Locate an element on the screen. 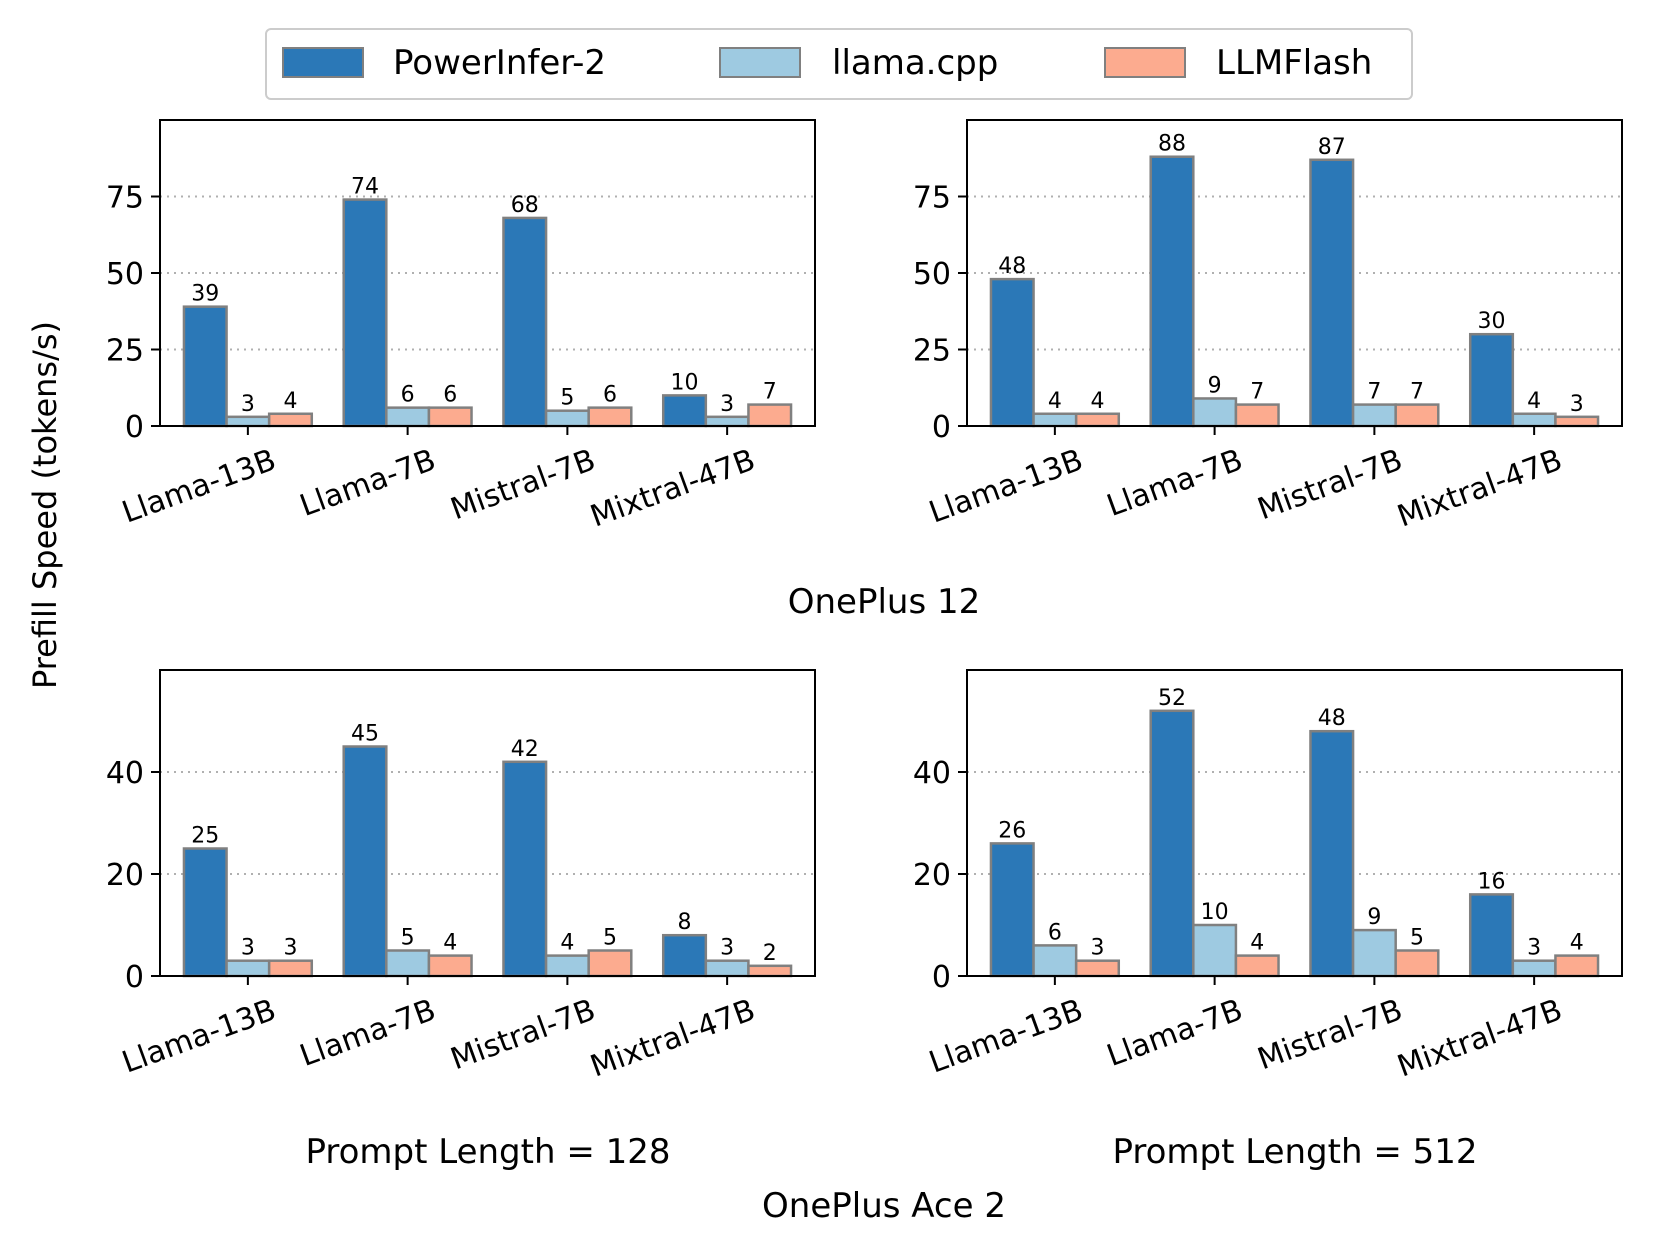  bar-value-label: 2 is located at coordinates (770, 953).